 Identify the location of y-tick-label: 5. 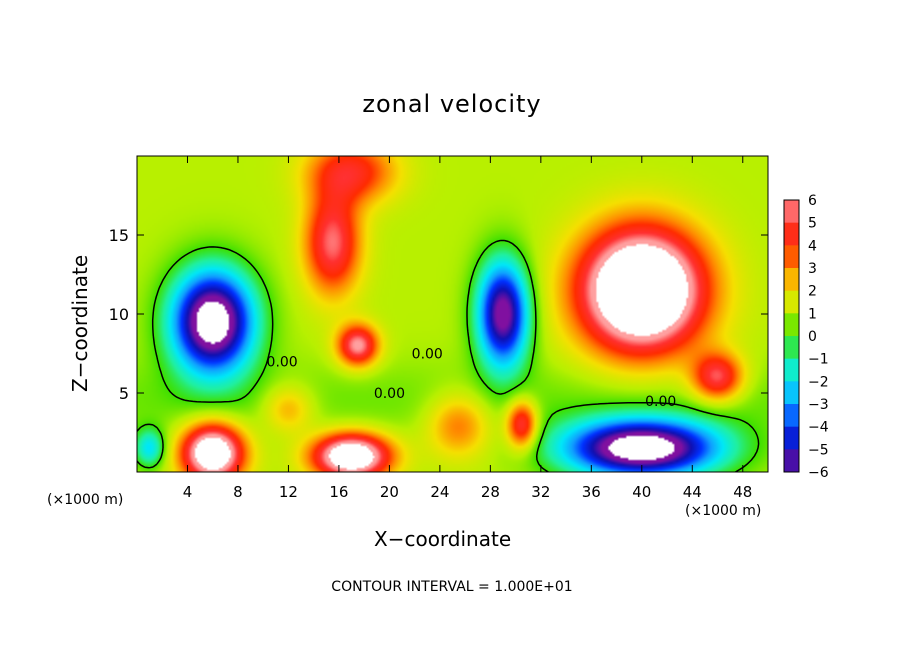
(124, 393).